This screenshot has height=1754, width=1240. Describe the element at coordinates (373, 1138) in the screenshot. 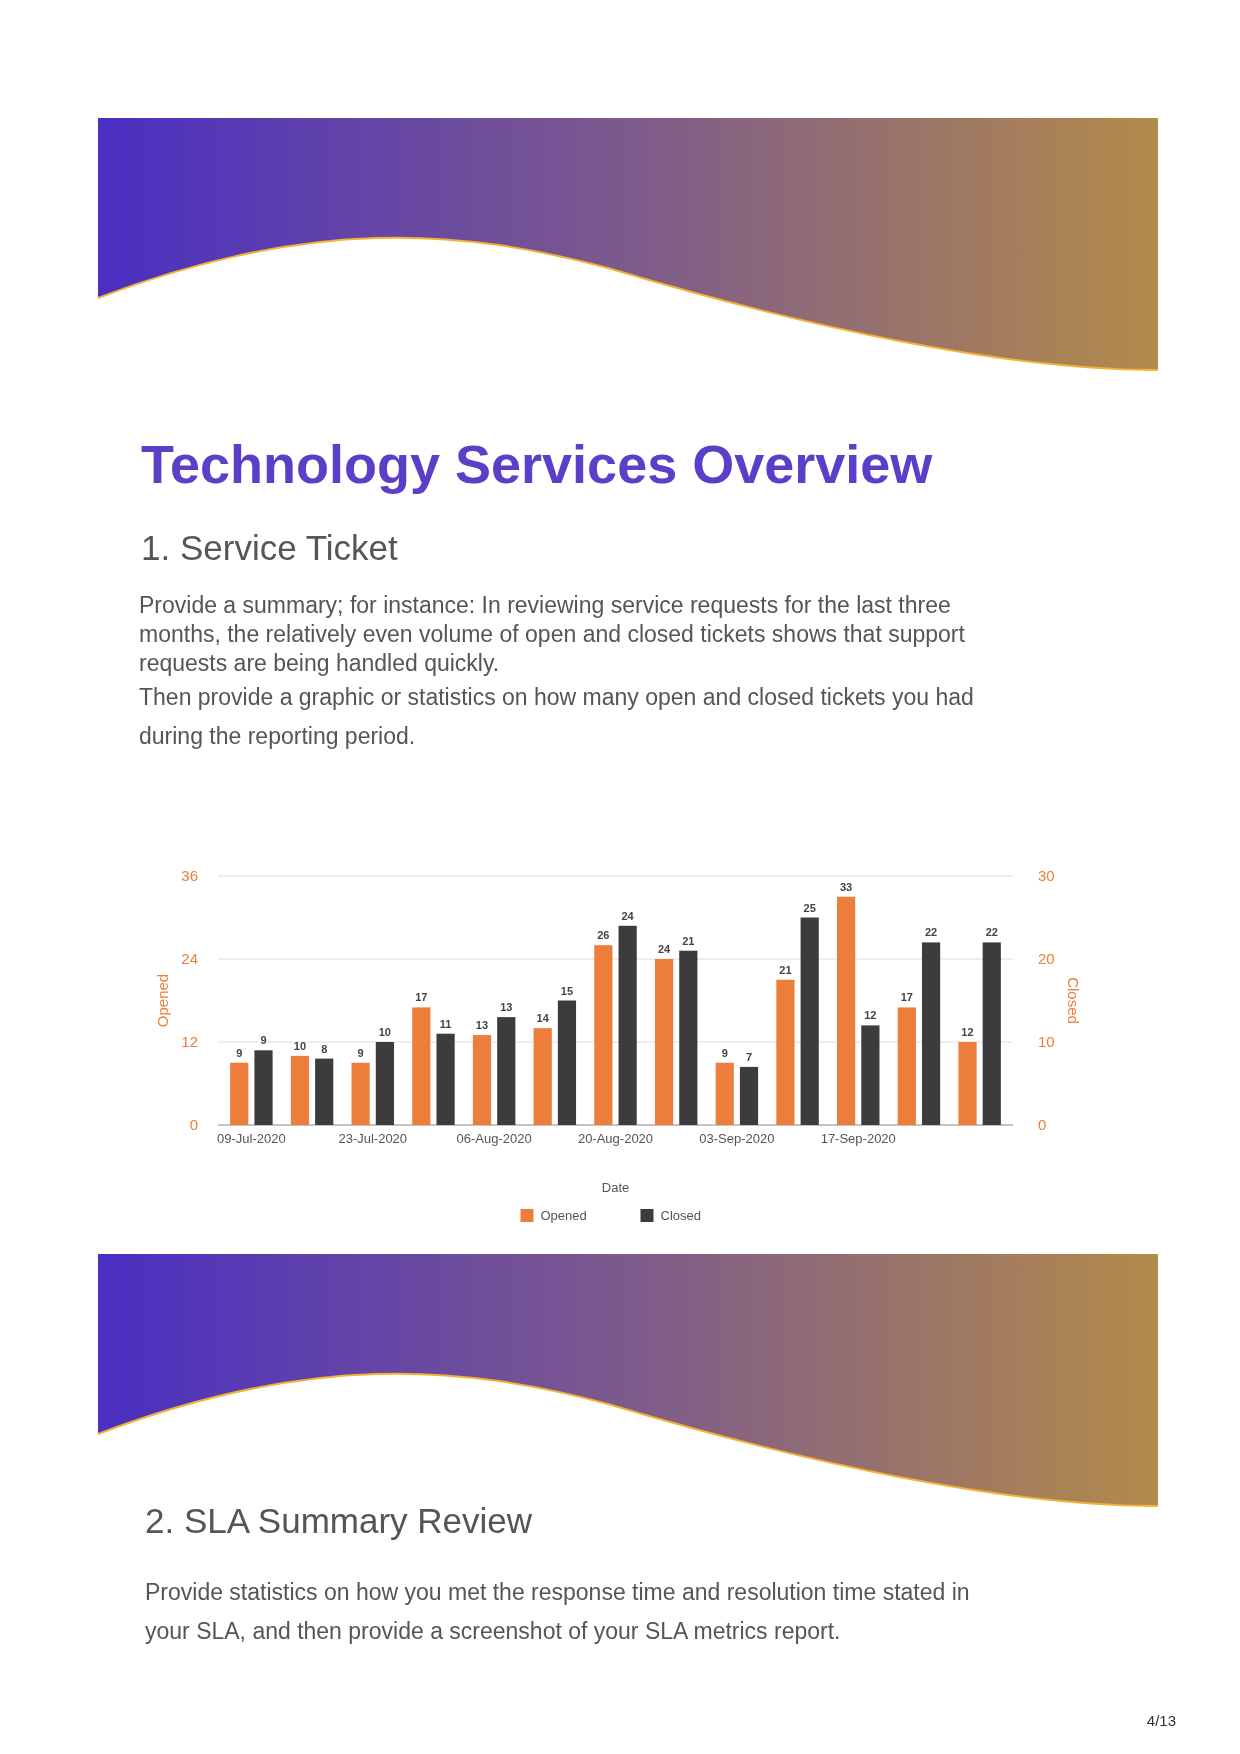

I see `x-tick-label: 23-Jul-2020` at that location.